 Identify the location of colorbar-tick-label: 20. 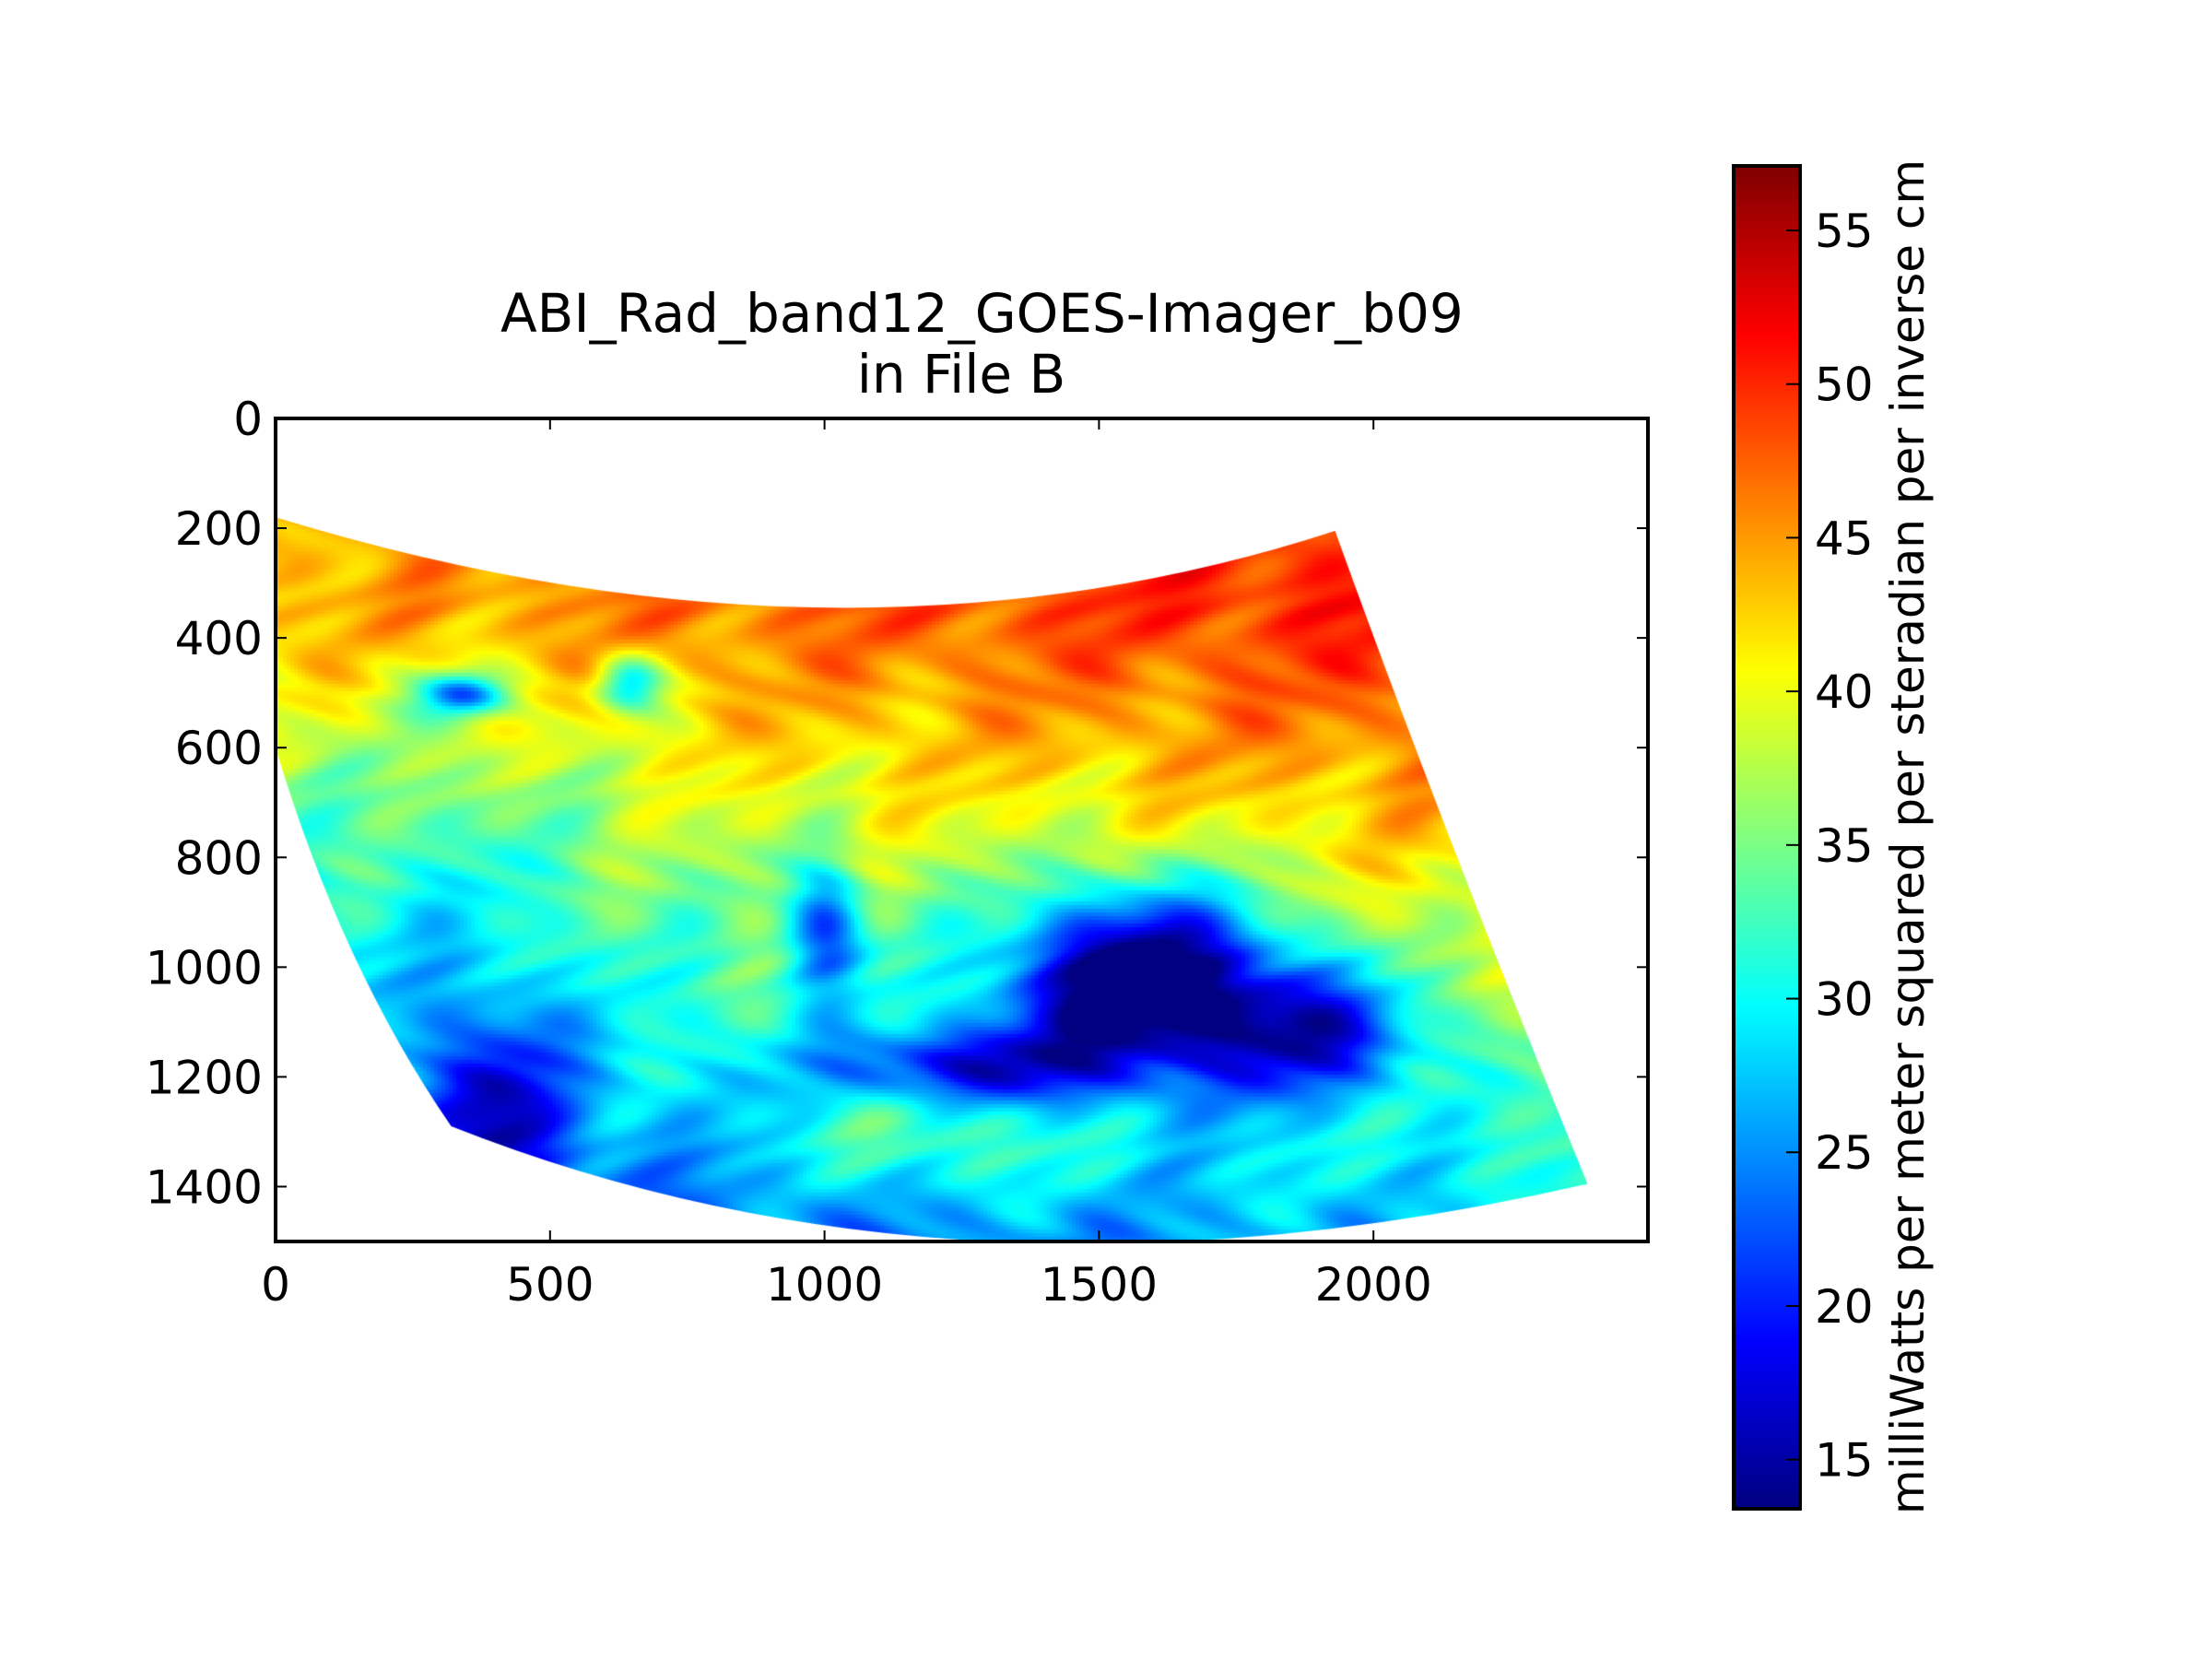
(1844, 1307).